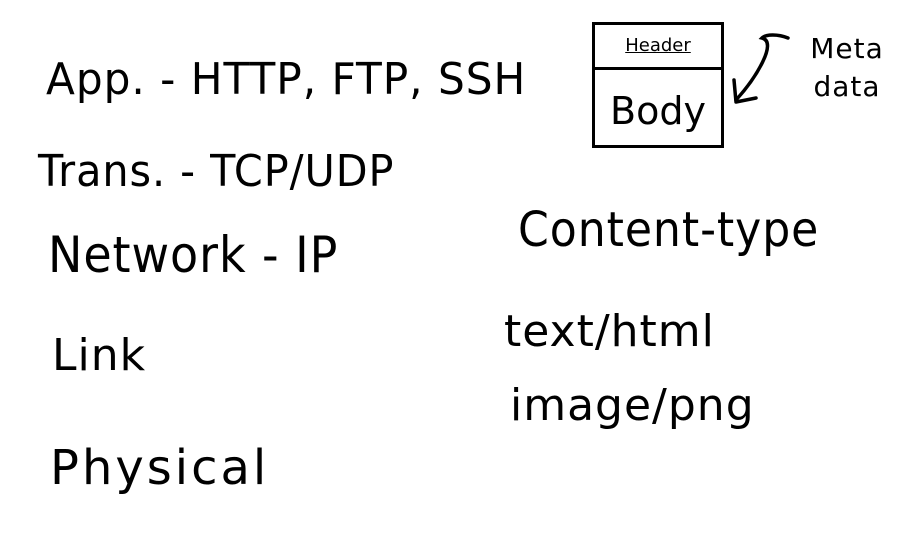 This screenshot has width=908, height=552. I want to click on content-type-heading: Content-type, so click(669, 230).